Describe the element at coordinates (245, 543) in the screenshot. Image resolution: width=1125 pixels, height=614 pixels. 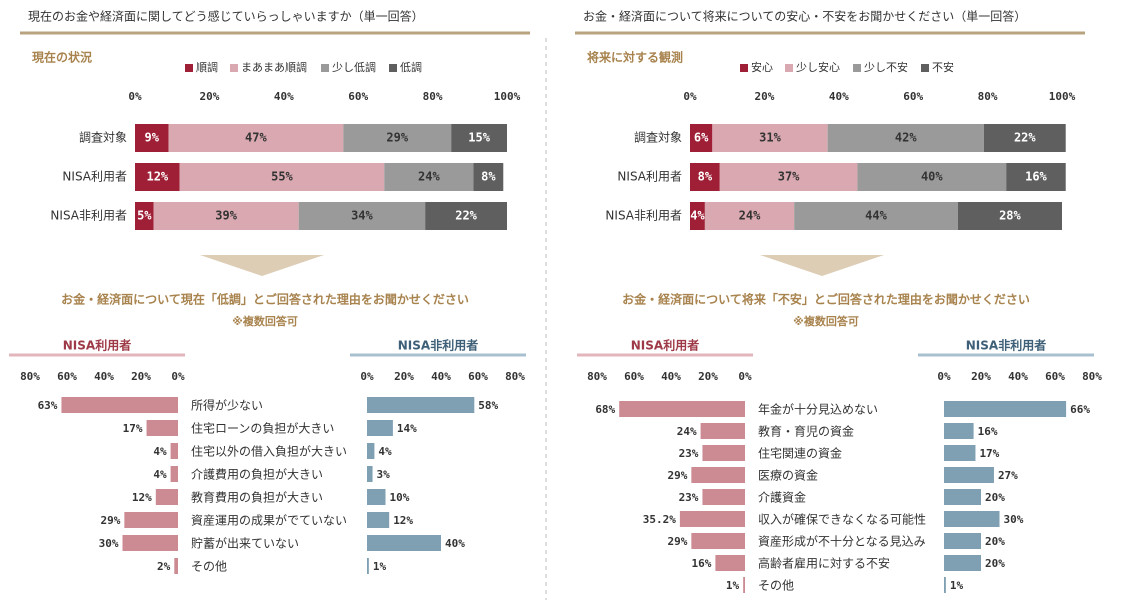
I see `category-label: 貯蓄が出来ていない` at that location.